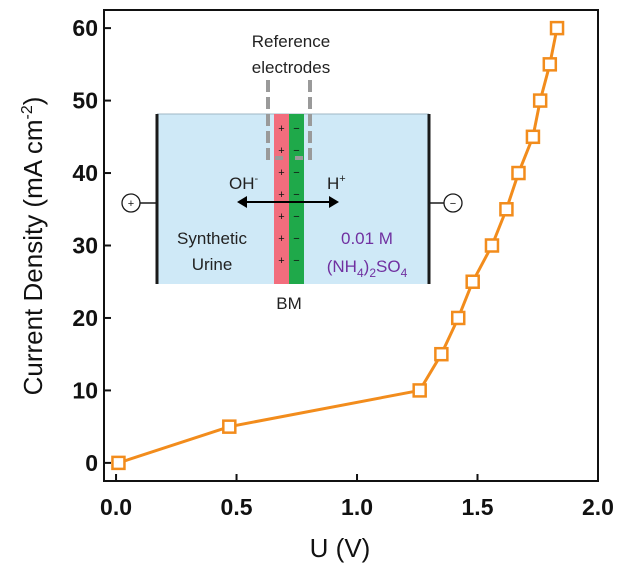 This screenshot has width=628, height=567. Describe the element at coordinates (116, 507) in the screenshot. I see `x-tick-label: 0.0` at that location.